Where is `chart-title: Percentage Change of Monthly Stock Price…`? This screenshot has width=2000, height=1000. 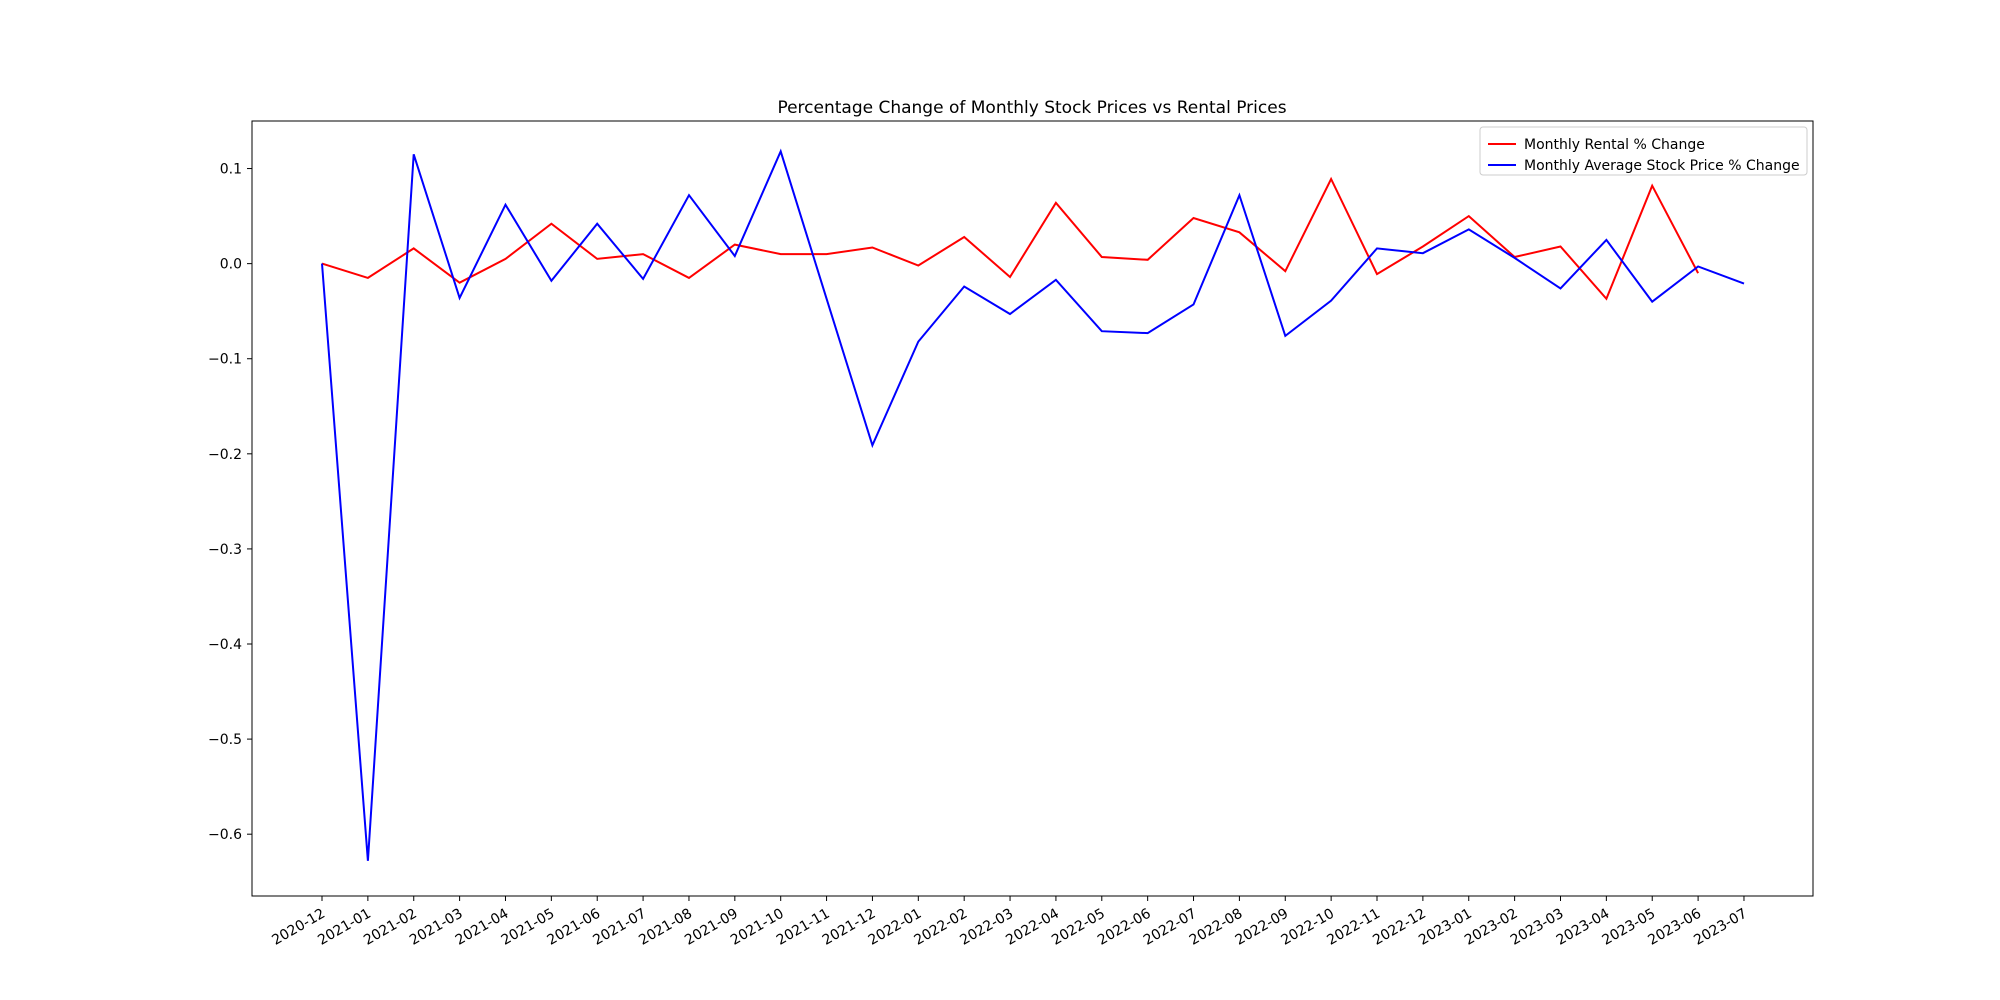 chart-title: Percentage Change of Monthly Stock Price… is located at coordinates (1031, 108).